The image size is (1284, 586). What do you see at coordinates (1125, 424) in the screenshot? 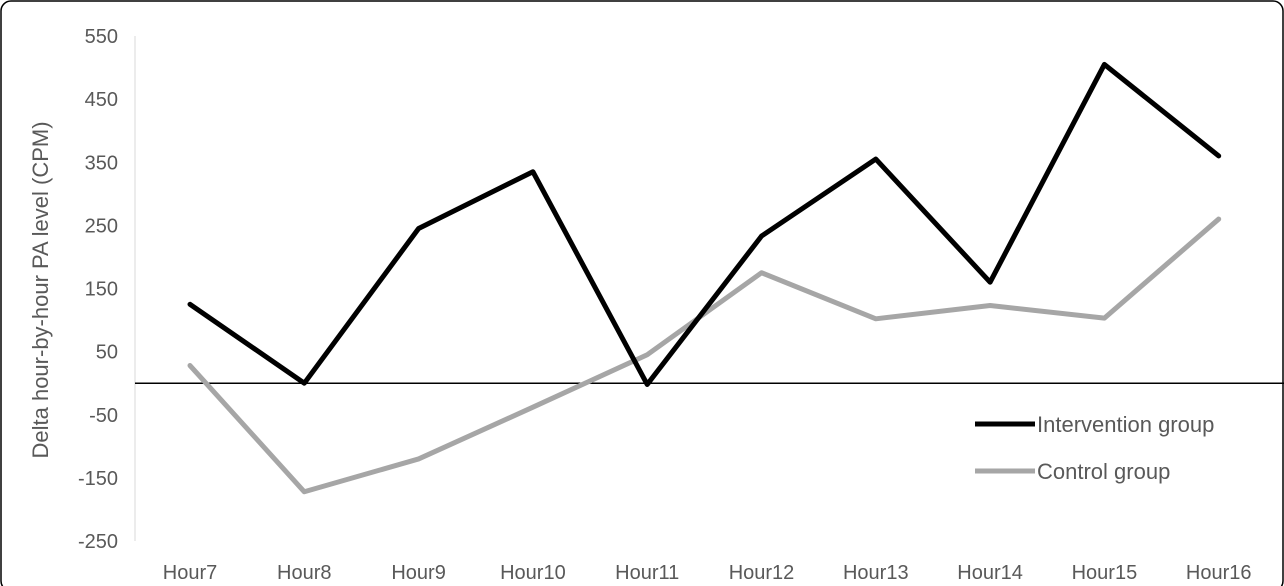
I see `legend-label-intervention: Intervention group` at bounding box center [1125, 424].